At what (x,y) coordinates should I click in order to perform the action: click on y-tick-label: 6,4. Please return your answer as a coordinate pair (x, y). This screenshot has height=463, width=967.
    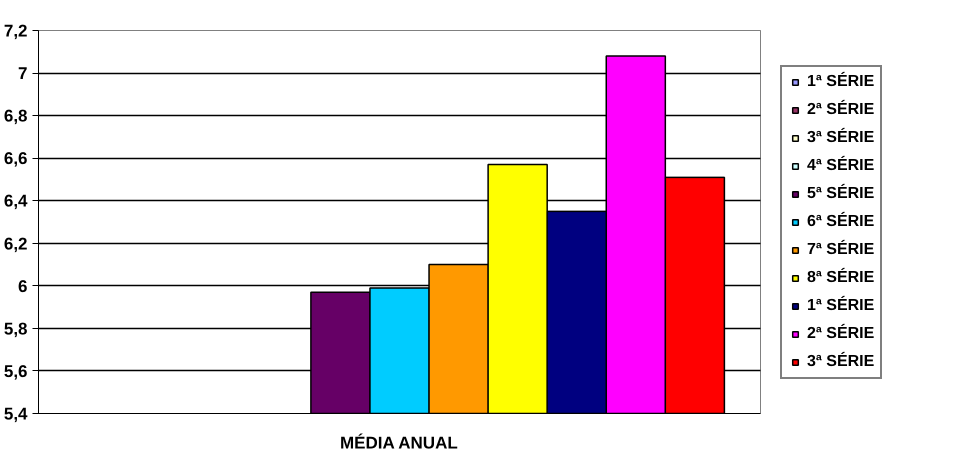
    Looking at the image, I should click on (16, 201).